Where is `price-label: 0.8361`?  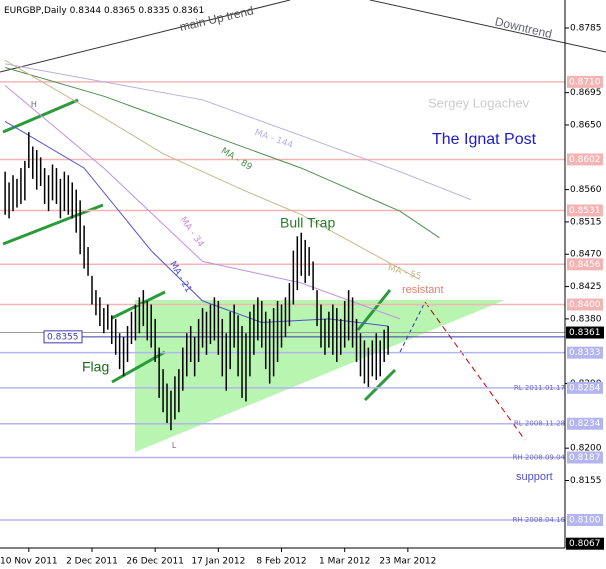 price-label: 0.8361 is located at coordinates (585, 333).